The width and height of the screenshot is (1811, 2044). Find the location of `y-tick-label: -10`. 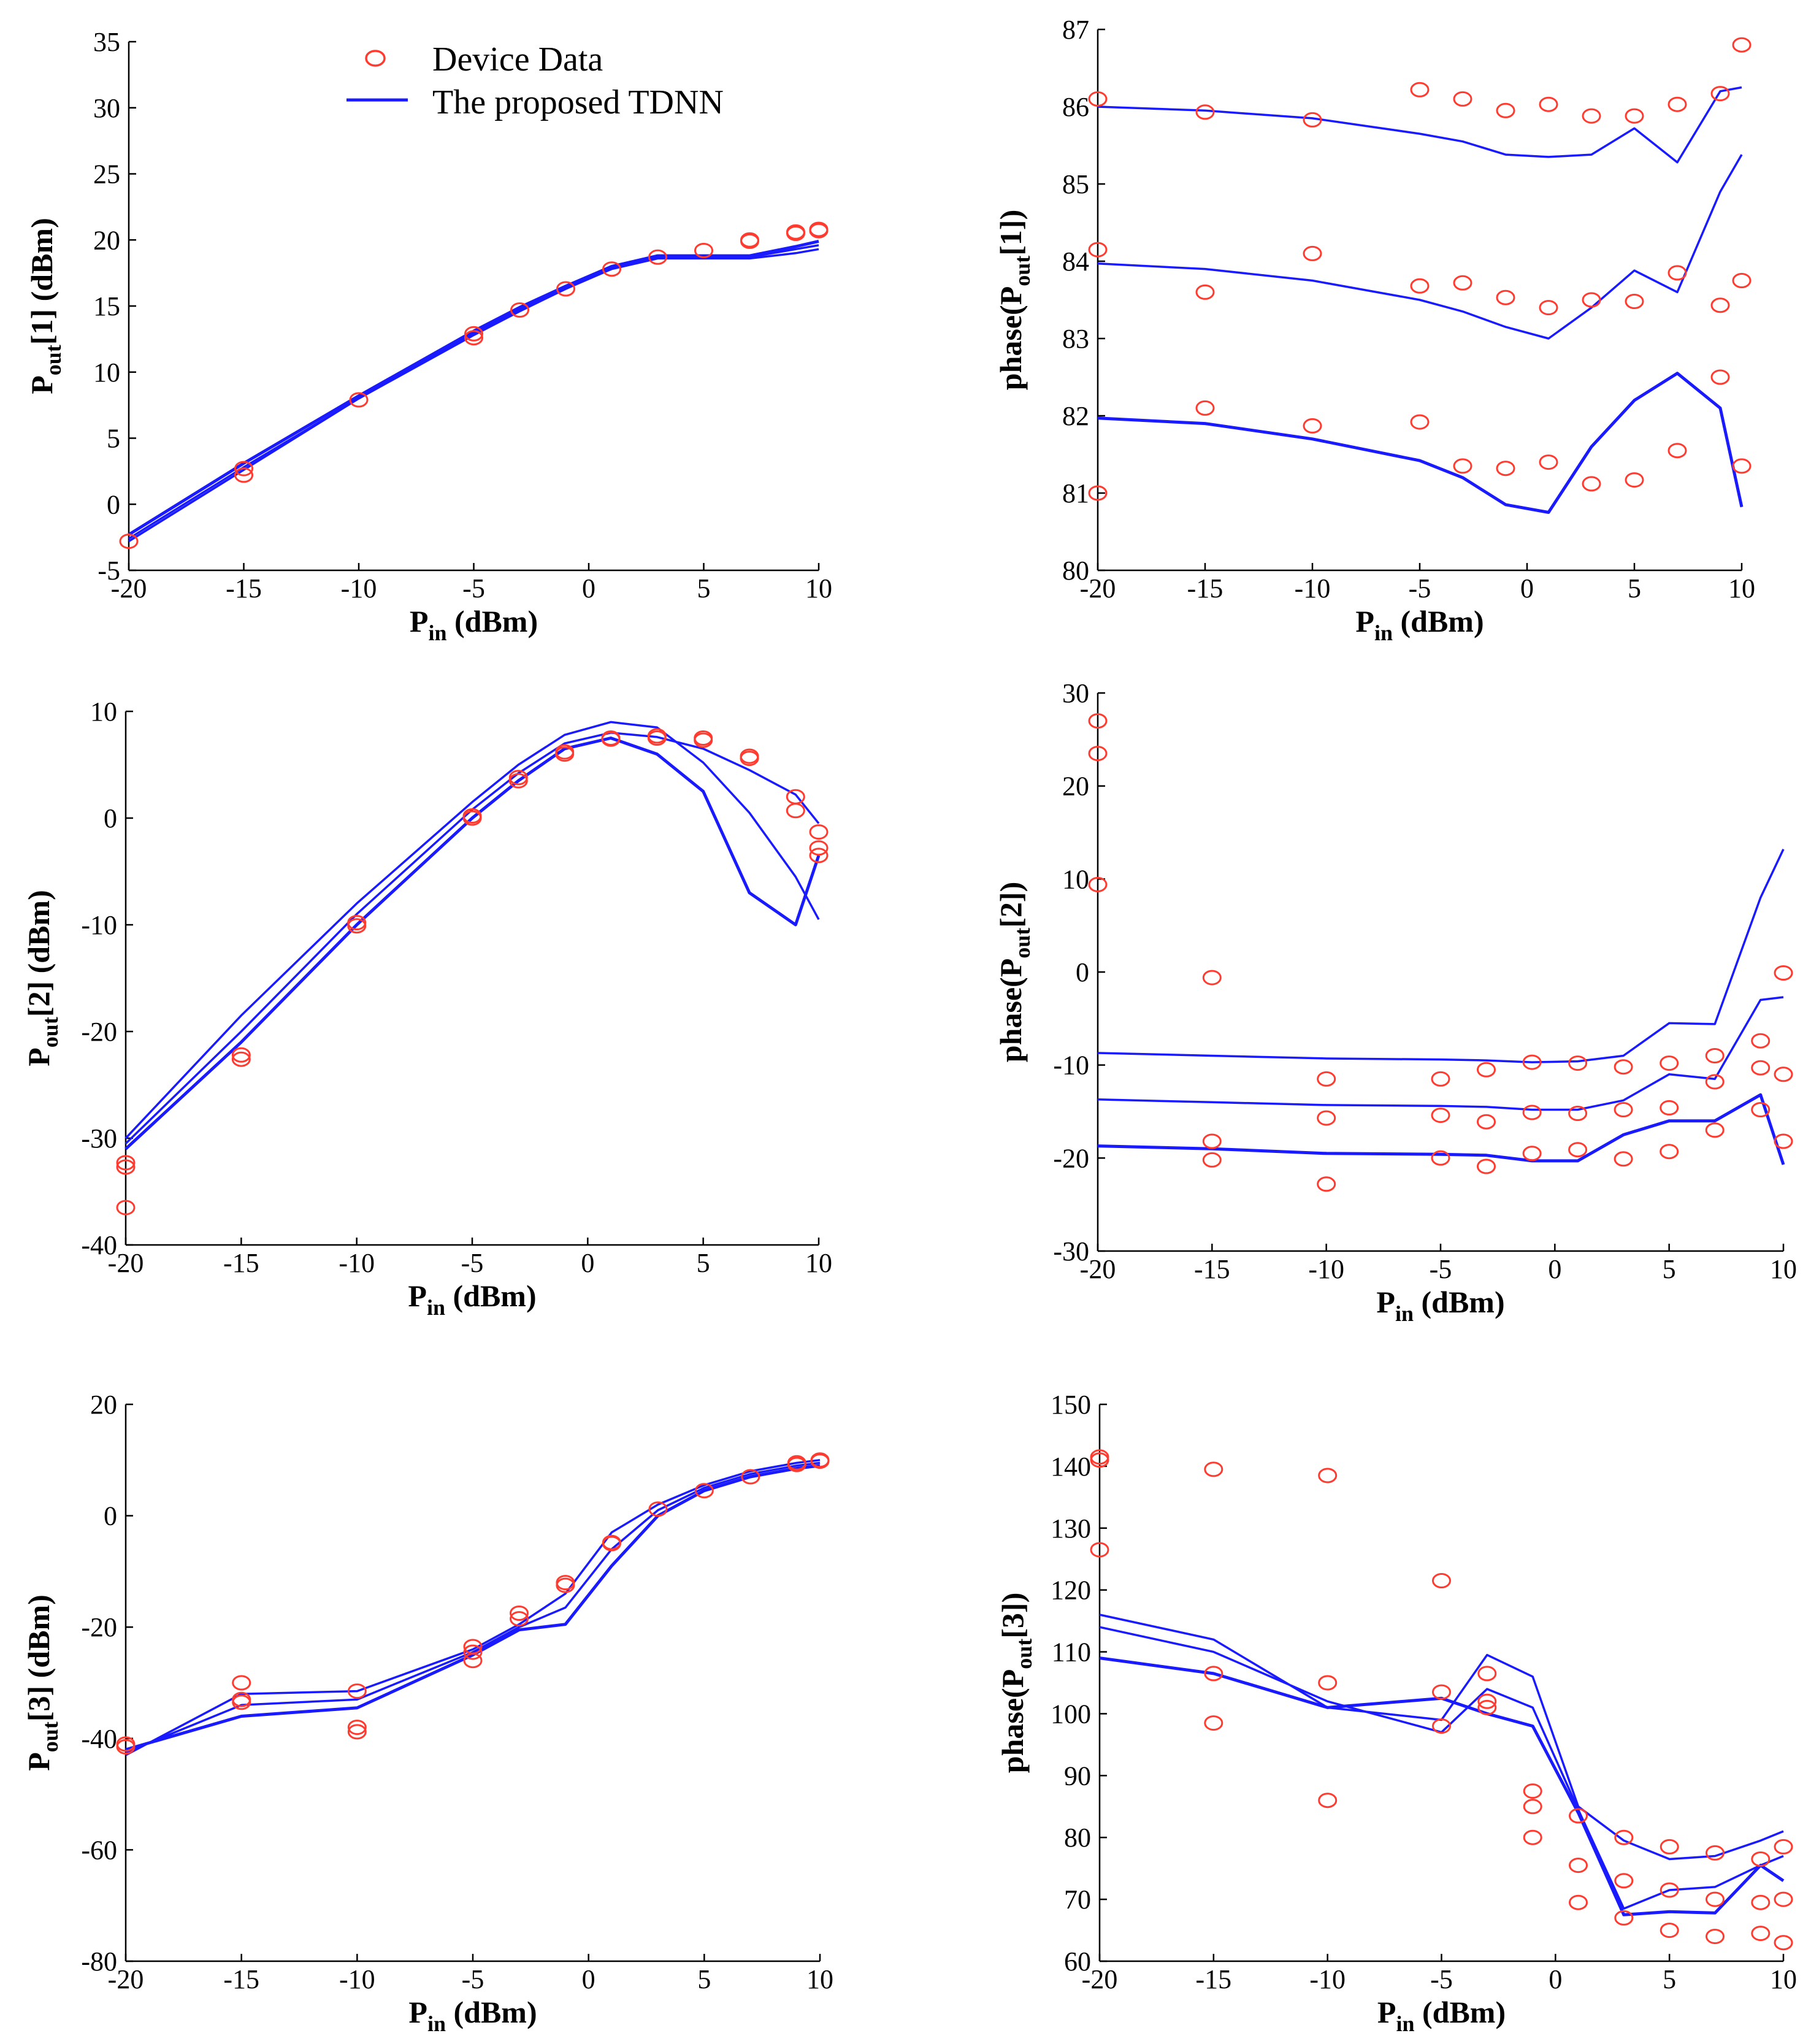

y-tick-label: -10 is located at coordinates (99, 925).